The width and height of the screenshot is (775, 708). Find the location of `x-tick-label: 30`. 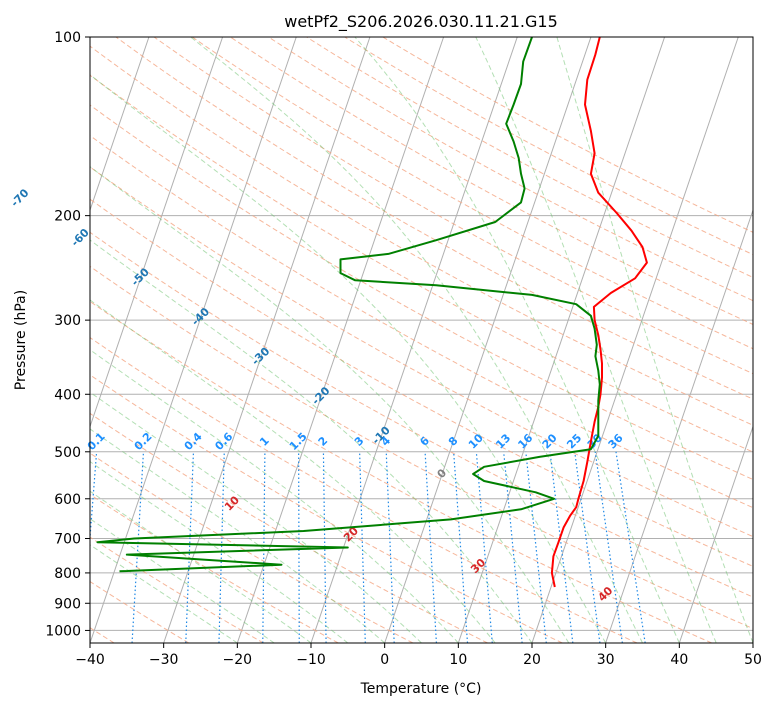

x-tick-label: 30 is located at coordinates (606, 660).